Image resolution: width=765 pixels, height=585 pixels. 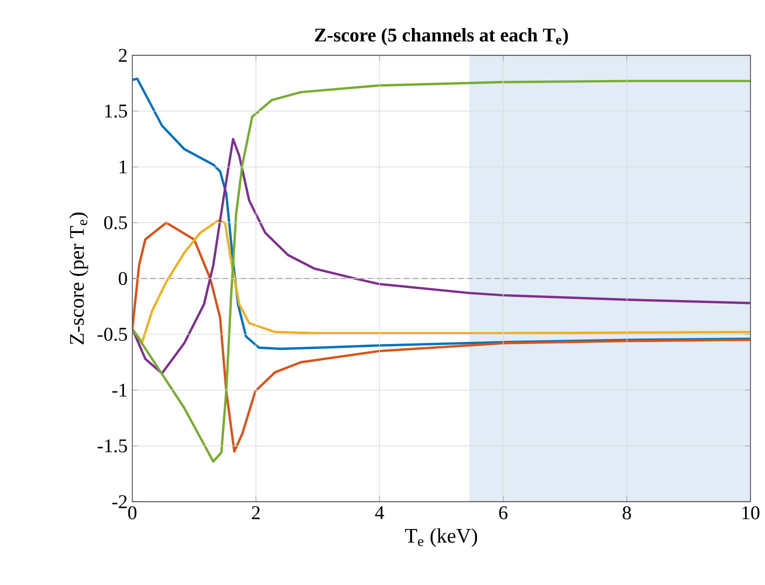 What do you see at coordinates (256, 513) in the screenshot?
I see `x-tick-label: 2` at bounding box center [256, 513].